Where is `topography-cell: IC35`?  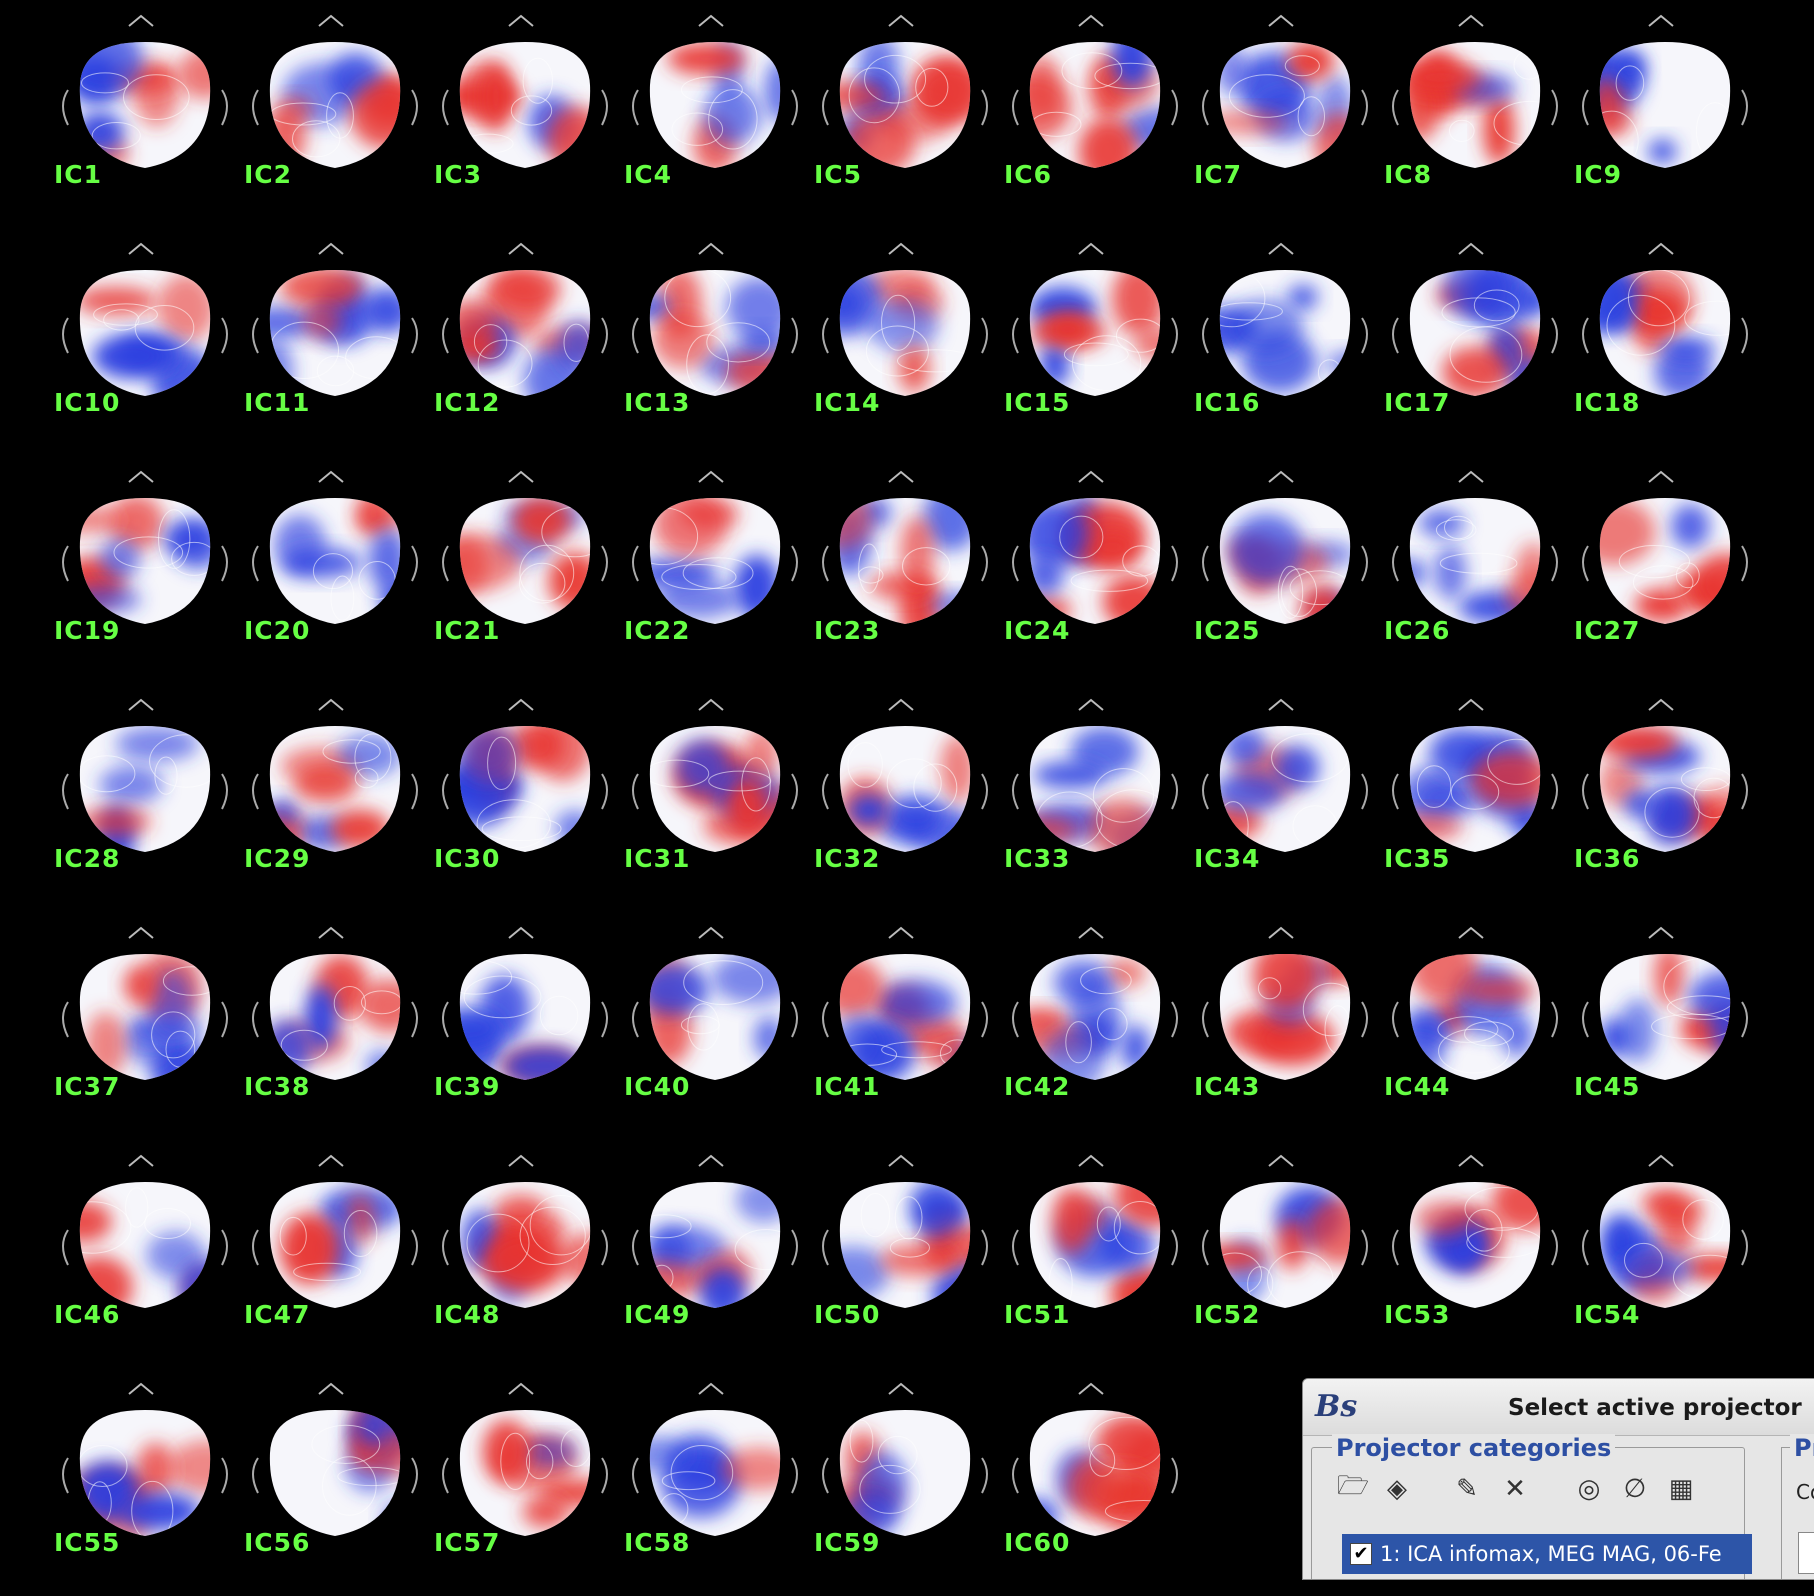 topography-cell: IC35 is located at coordinates (1444, 798).